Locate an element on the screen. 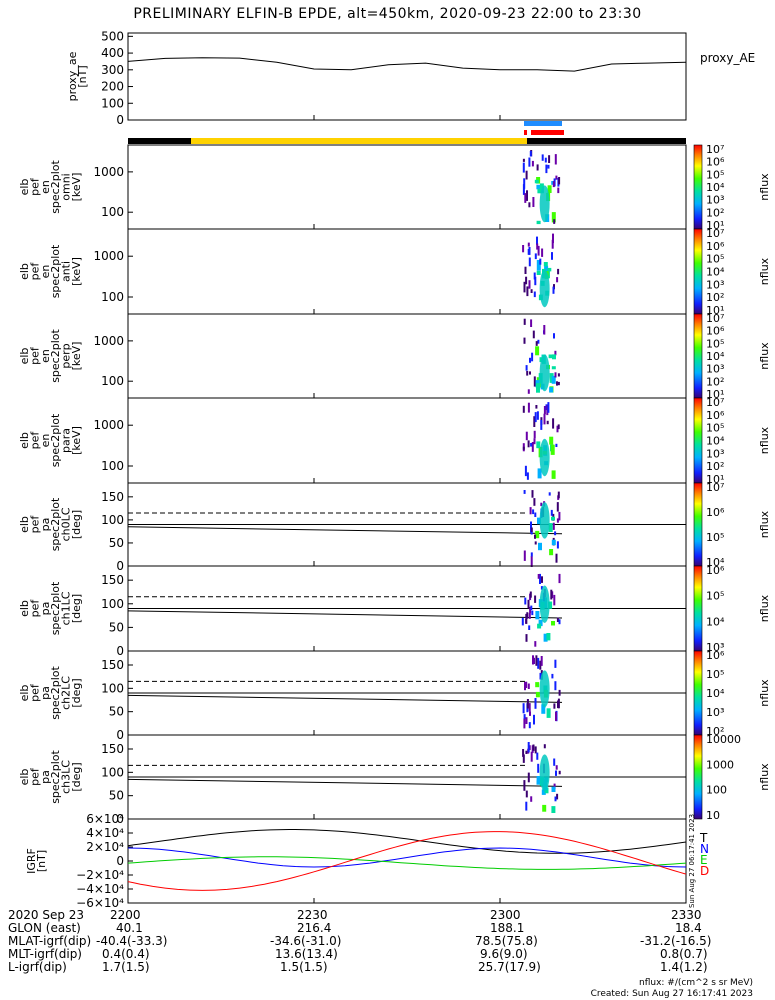 The height and width of the screenshot is (1000, 775). science-zone-bar-blue is located at coordinates (543, 123).